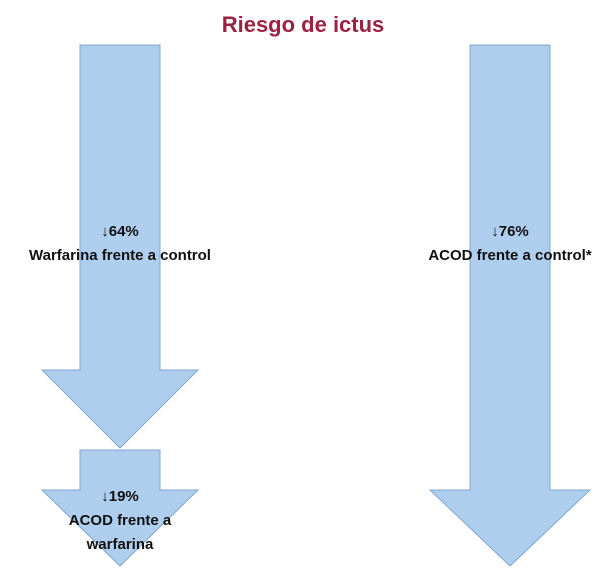  I want to click on title: Riesgo de ictus, so click(303, 24).